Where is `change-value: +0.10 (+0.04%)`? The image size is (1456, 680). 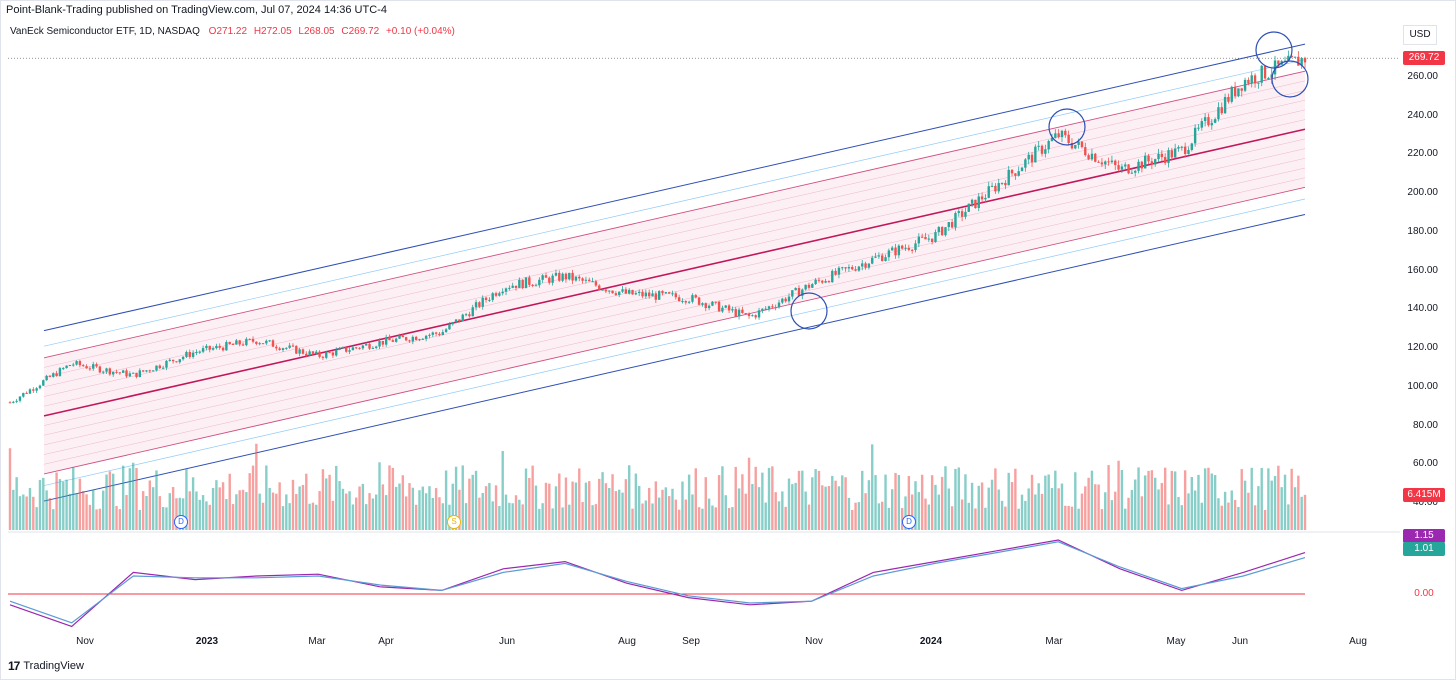 change-value: +0.10 (+0.04%) is located at coordinates (420, 31).